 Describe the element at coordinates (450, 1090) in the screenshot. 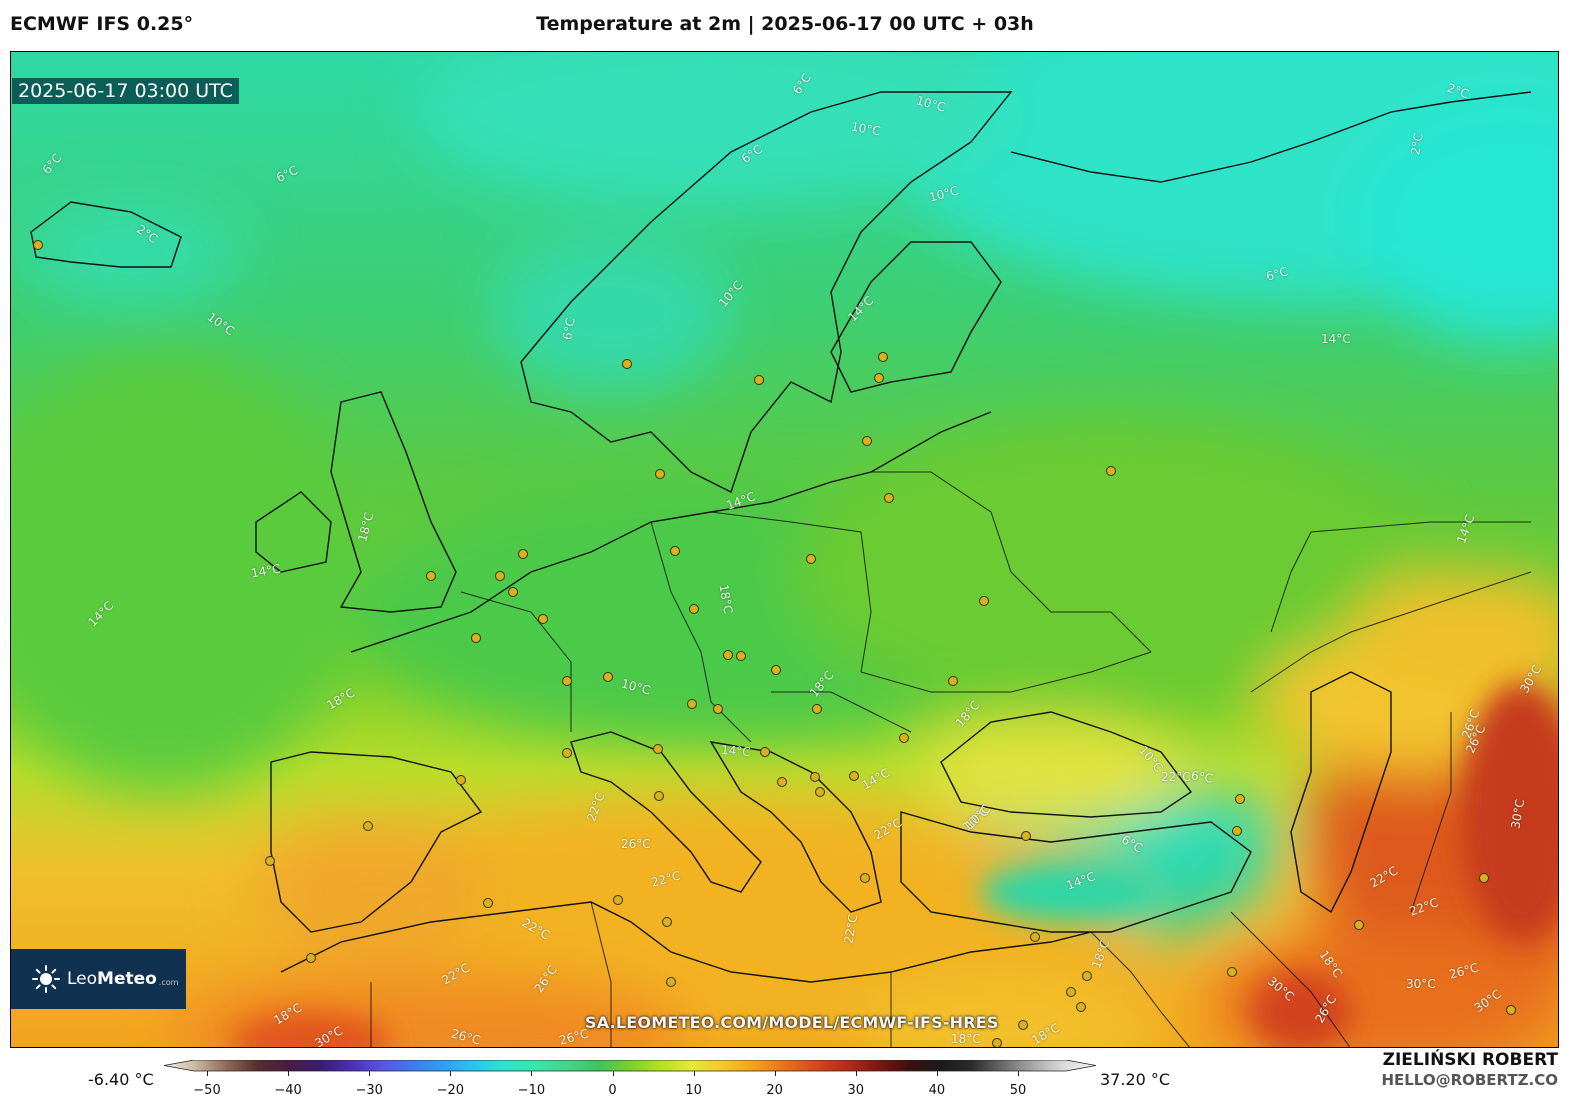

I see `colorbar-tick-label: −20` at that location.